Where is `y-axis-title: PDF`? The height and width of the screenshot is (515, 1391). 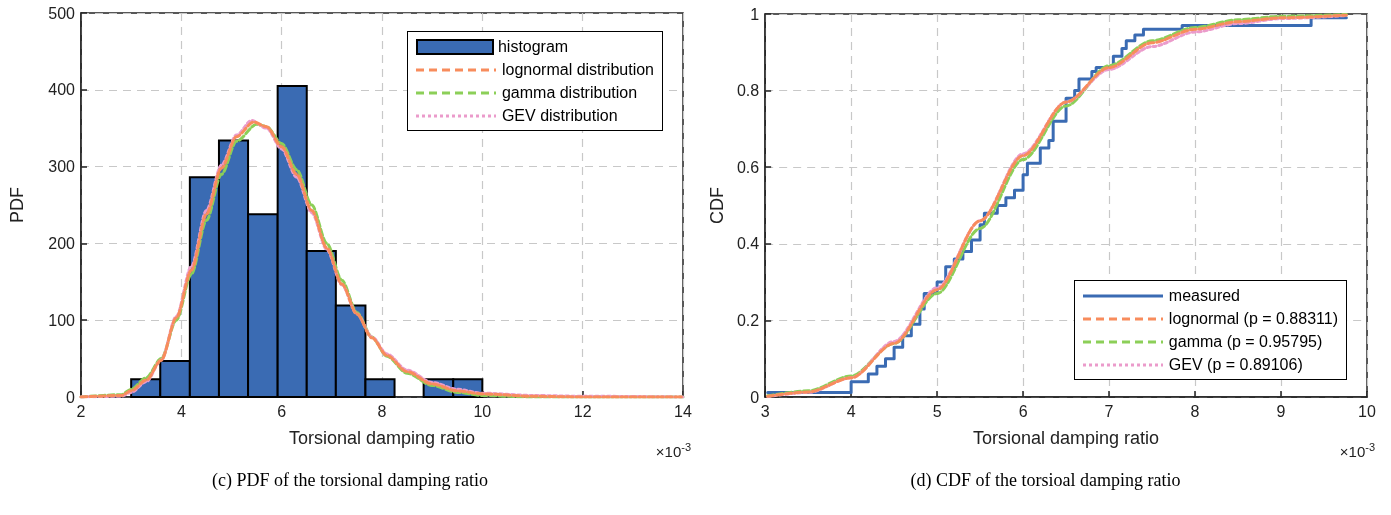 y-axis-title: PDF is located at coordinates (17, 205).